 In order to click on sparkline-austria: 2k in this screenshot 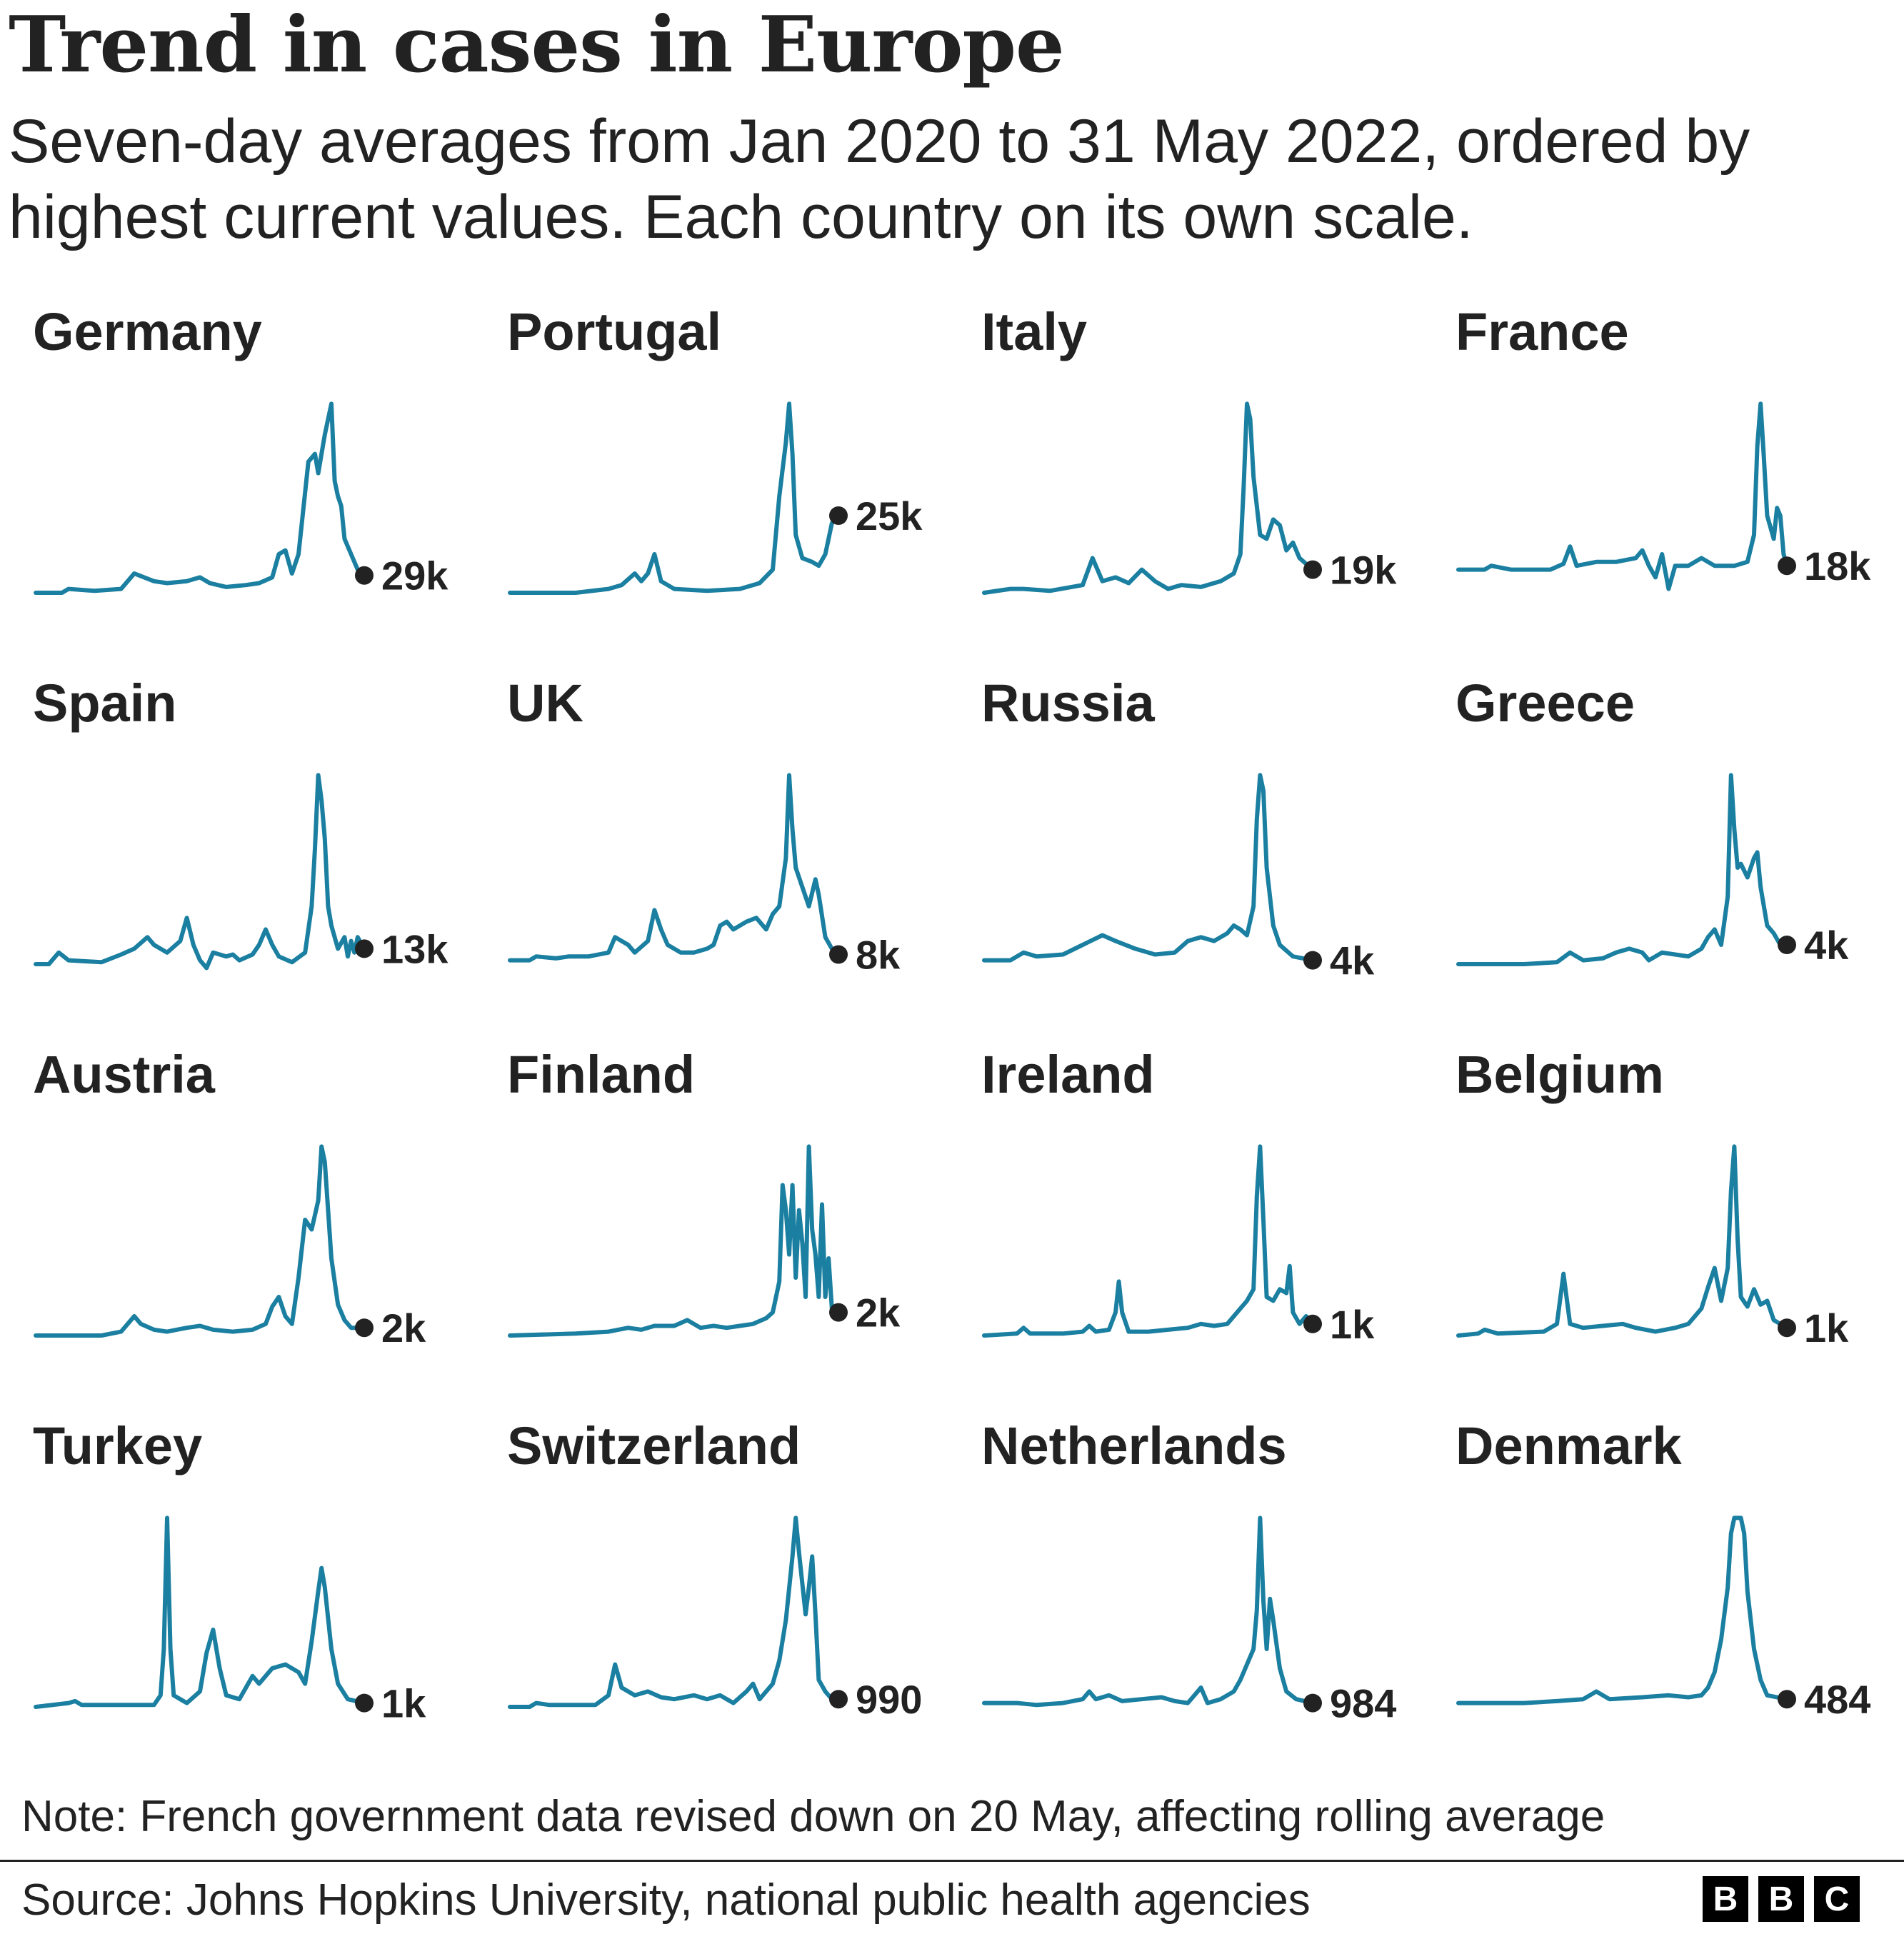, I will do `click(230, 1247)`.